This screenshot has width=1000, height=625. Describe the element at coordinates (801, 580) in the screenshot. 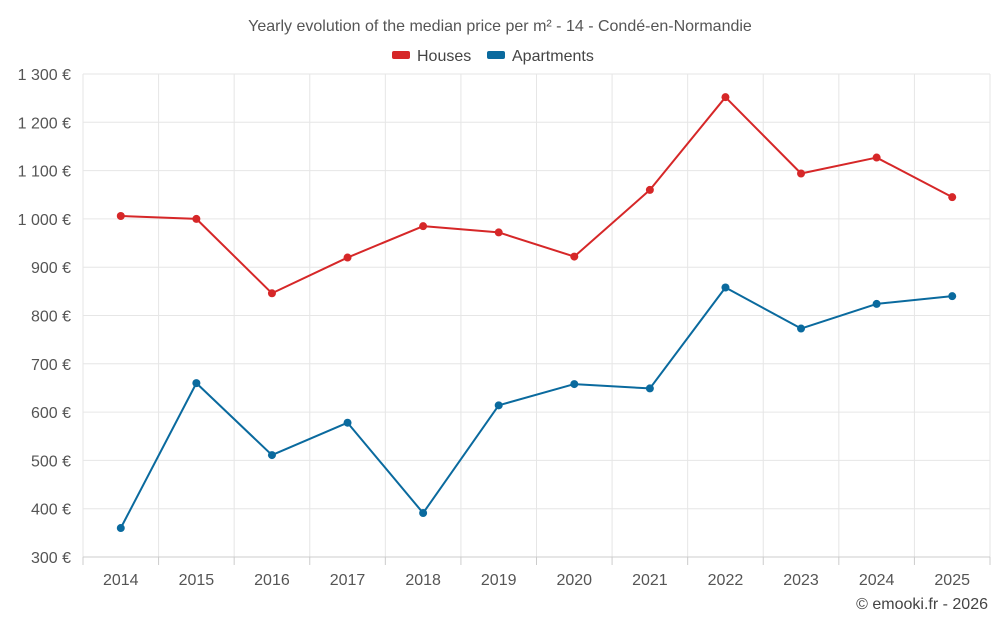

I see `x-tick-label: 2023` at that location.